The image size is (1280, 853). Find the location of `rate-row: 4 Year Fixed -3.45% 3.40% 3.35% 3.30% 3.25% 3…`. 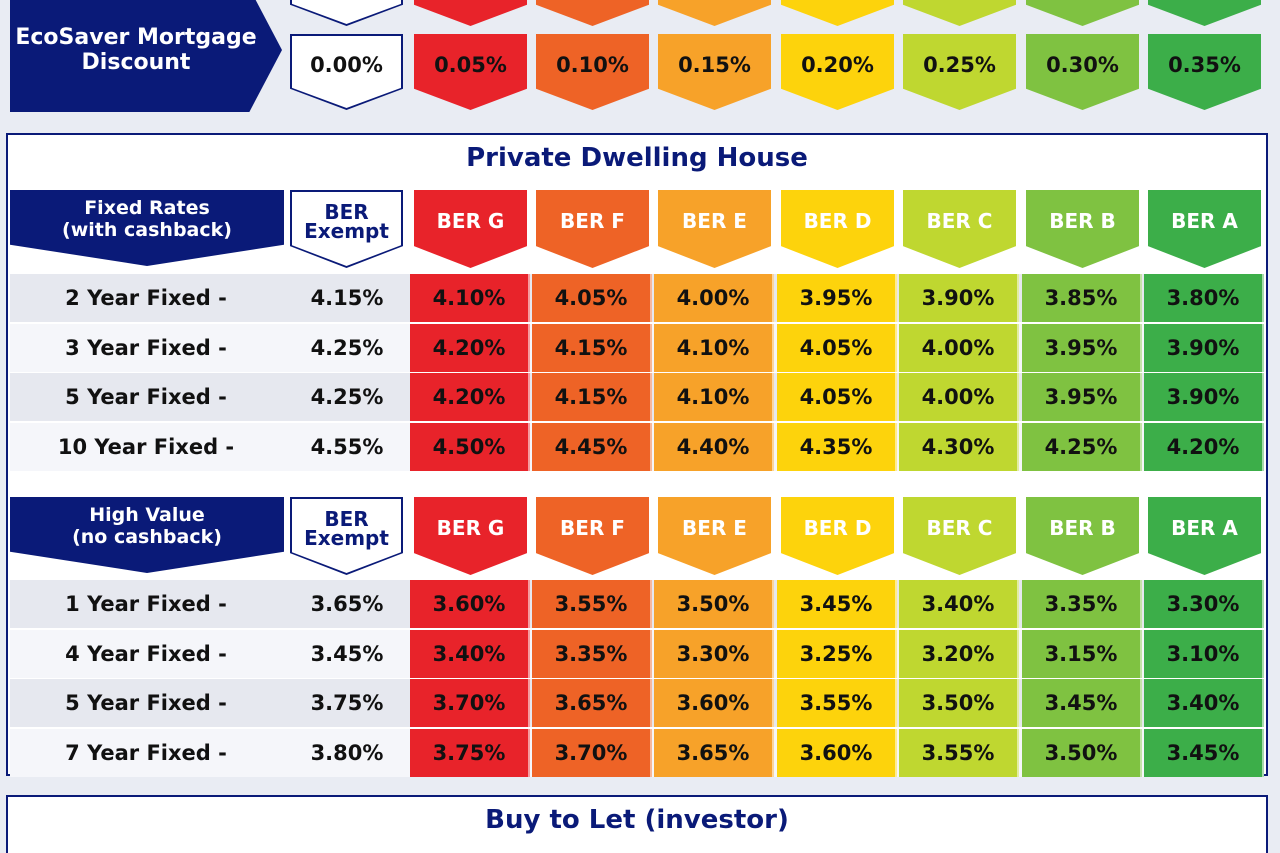

rate-row: 4 Year Fixed -3.45% 3.40% 3.35% 3.30% 3.25% 3… is located at coordinates (637, 653).